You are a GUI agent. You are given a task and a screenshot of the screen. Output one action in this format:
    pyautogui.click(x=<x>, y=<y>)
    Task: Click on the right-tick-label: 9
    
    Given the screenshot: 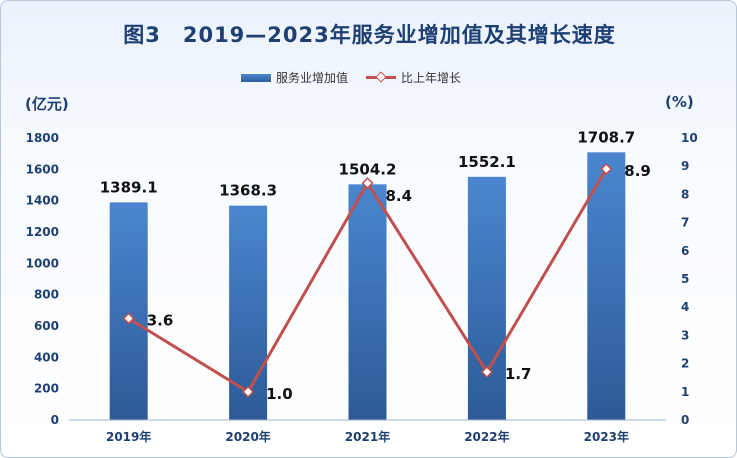 What is the action you would take?
    pyautogui.click(x=685, y=166)
    